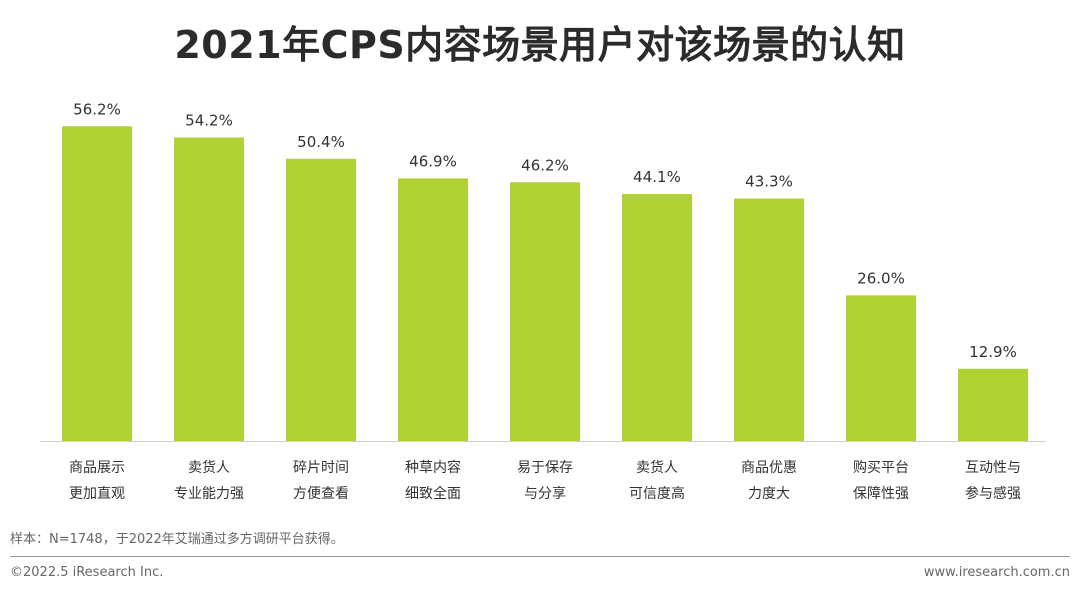 The image size is (1080, 602). Describe the element at coordinates (993, 352) in the screenshot. I see `data-label: 12.9%` at that location.